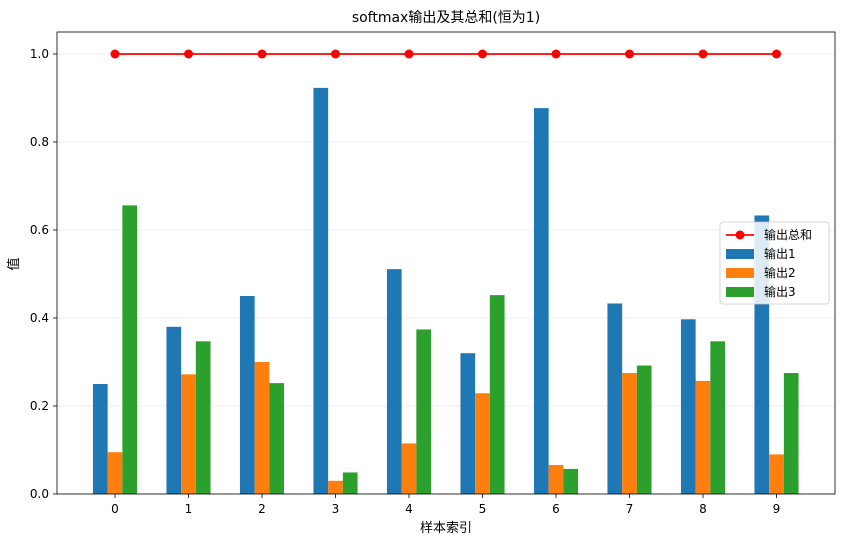 The height and width of the screenshot is (544, 843). I want to click on y-tick-label: 0.2, so click(39, 406).